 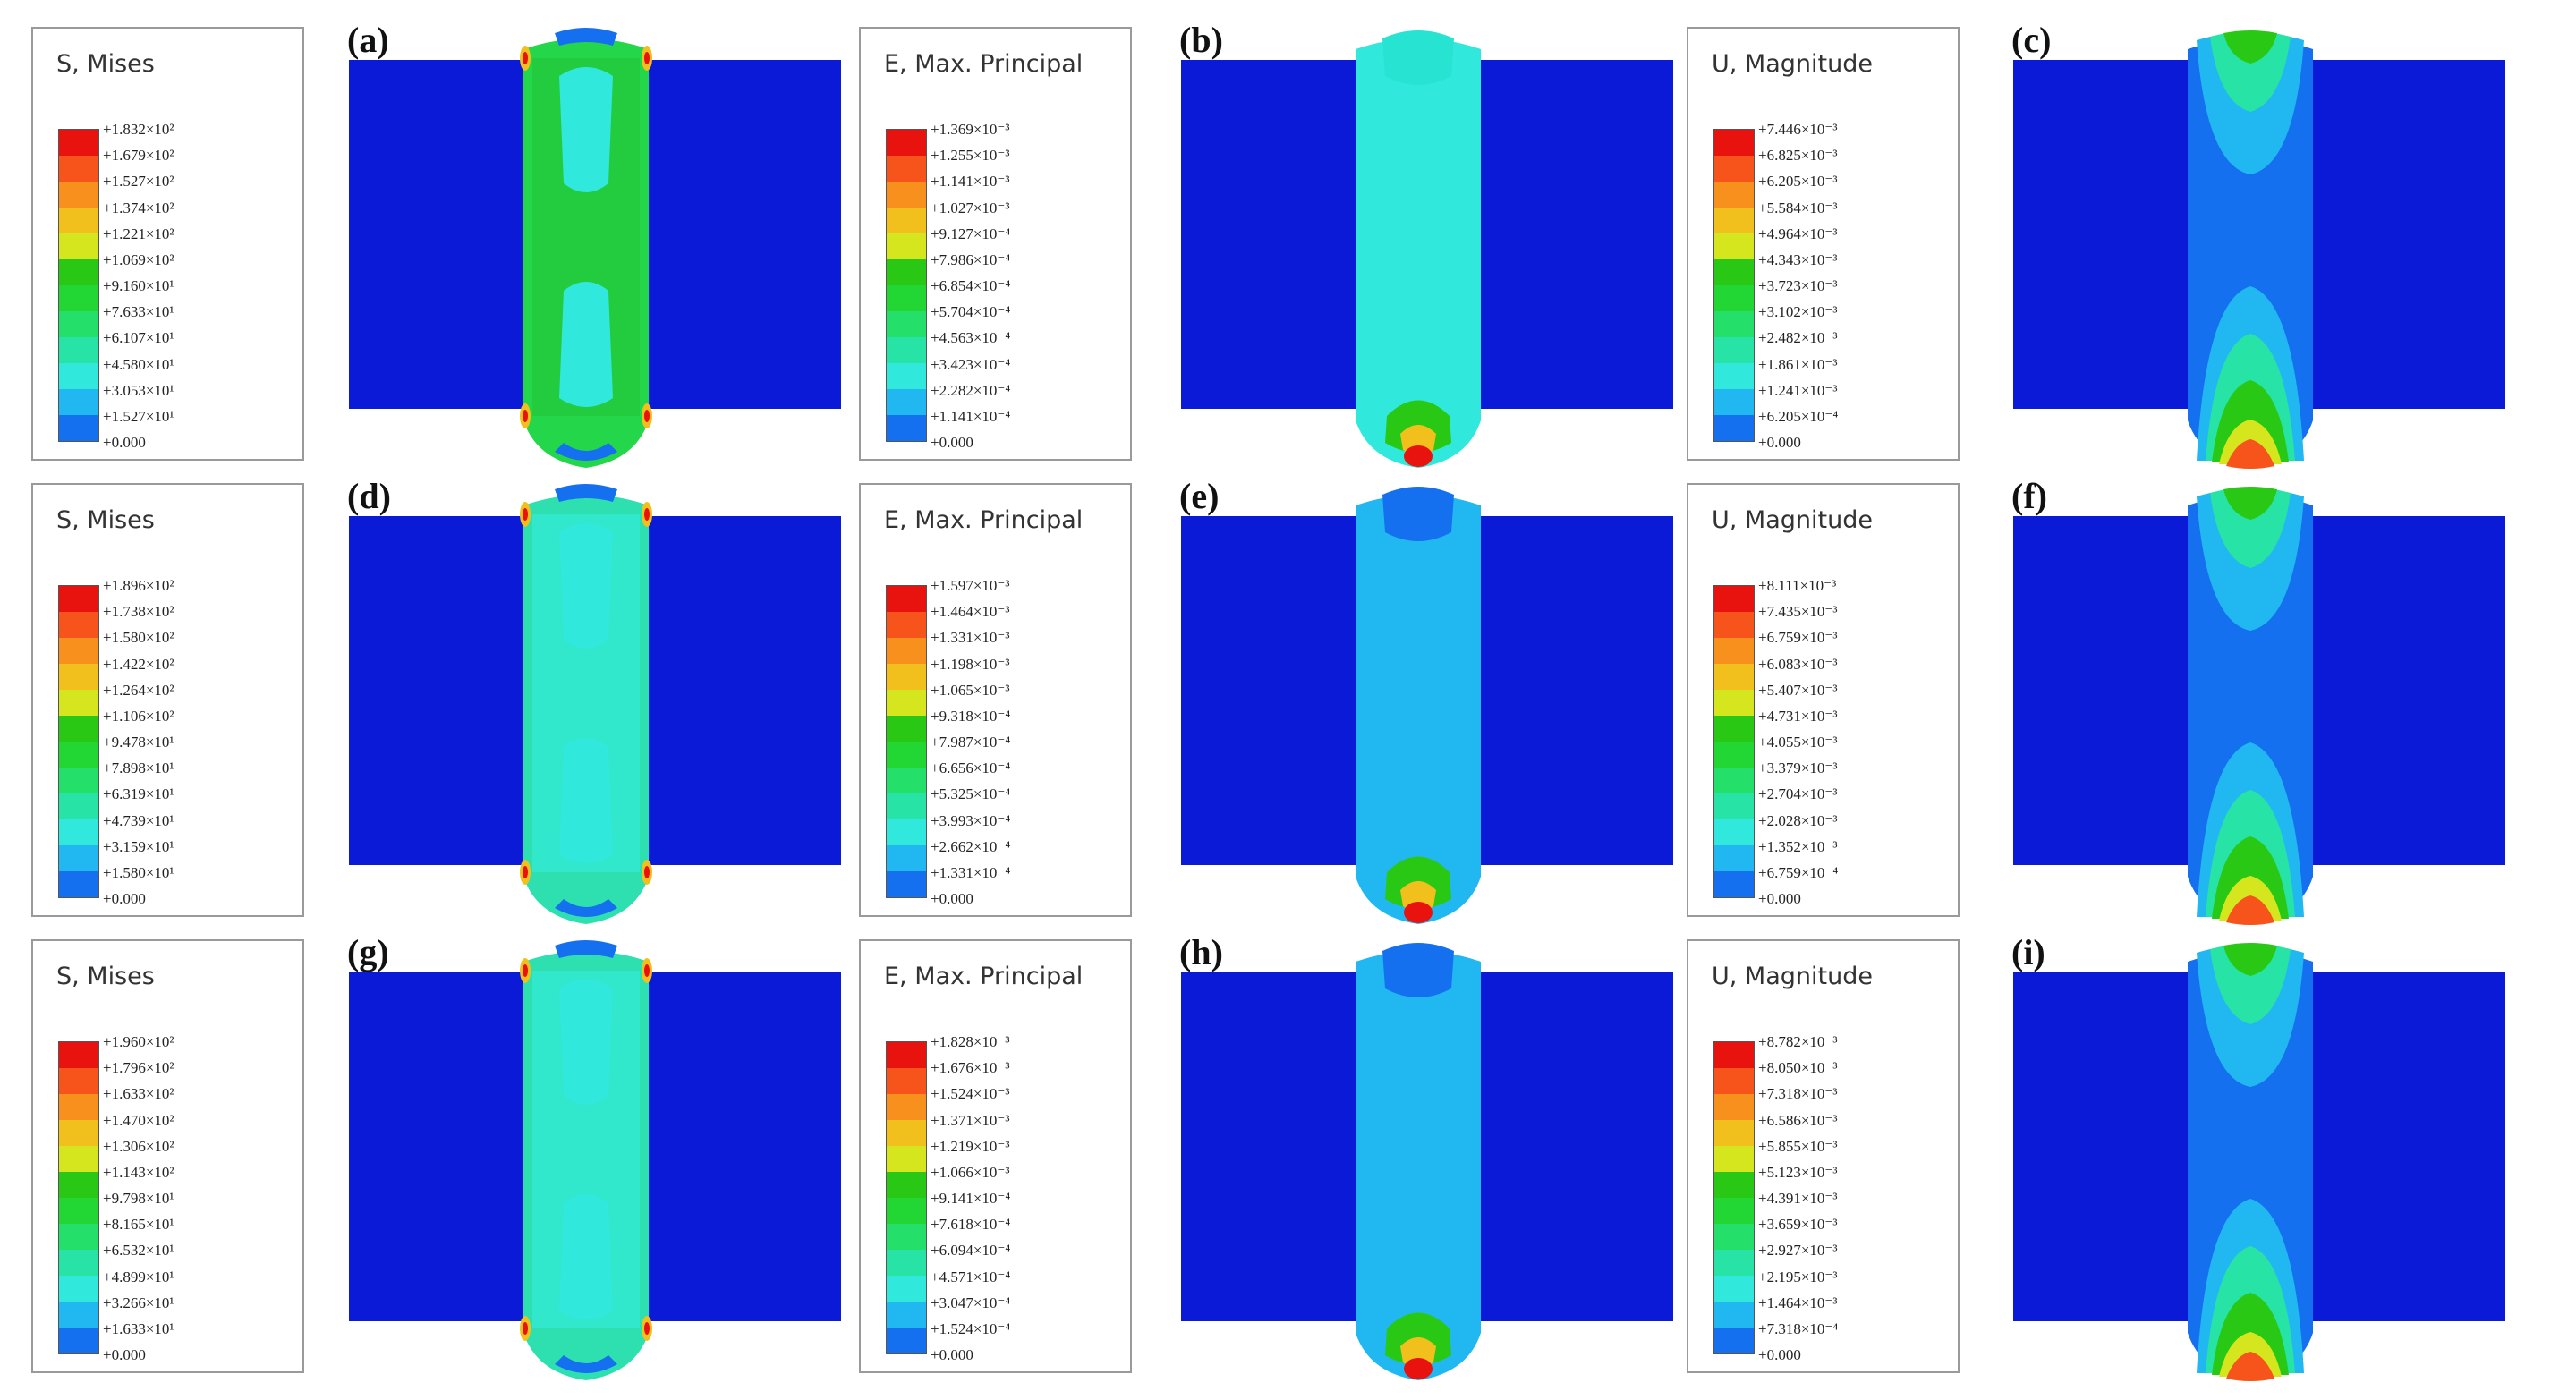 What do you see at coordinates (971, 1328) in the screenshot?
I see `legend-tick-label: +1.524×10⁻⁴` at bounding box center [971, 1328].